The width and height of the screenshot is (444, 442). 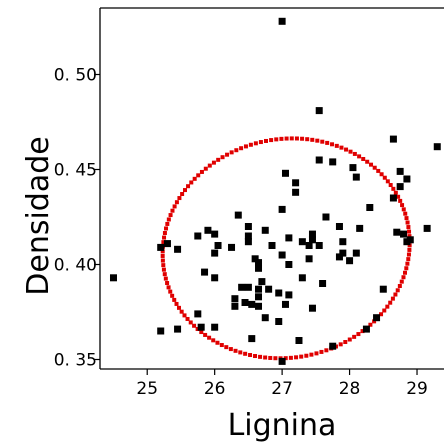 I want to click on x-tick-label: 29, so click(x=417, y=389).